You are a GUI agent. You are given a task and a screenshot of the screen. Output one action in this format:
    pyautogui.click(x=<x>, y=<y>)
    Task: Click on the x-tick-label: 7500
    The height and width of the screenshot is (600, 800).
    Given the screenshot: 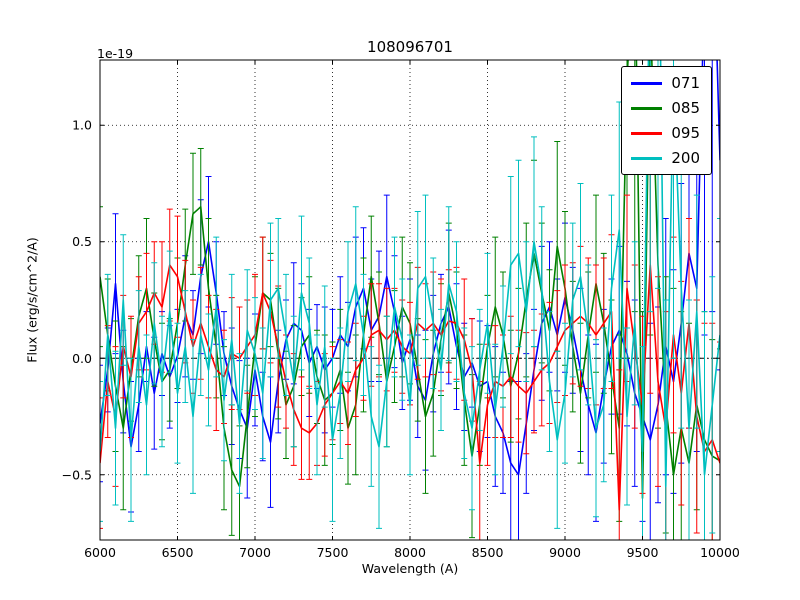 What is the action you would take?
    pyautogui.click(x=333, y=552)
    